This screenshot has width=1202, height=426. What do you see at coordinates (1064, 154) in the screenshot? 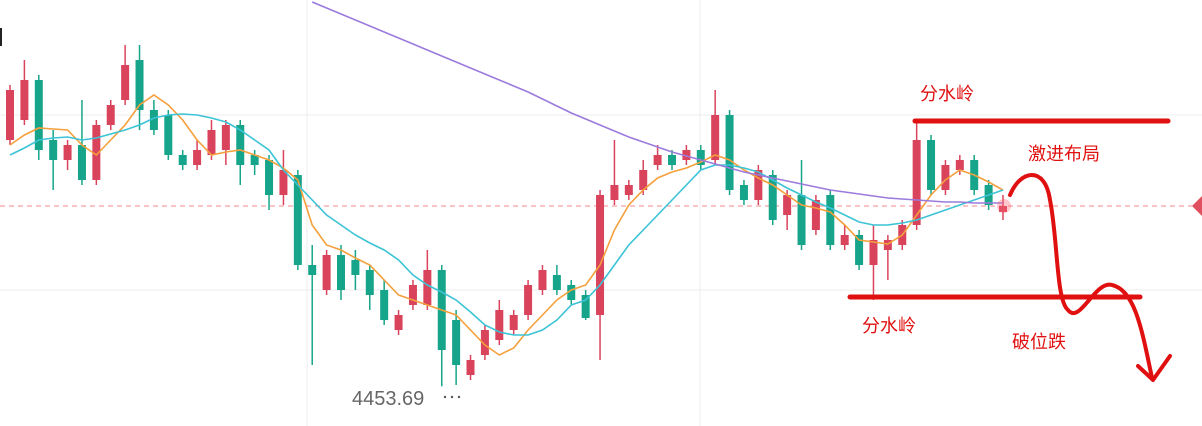
I see `annotation: 激进布局` at bounding box center [1064, 154].